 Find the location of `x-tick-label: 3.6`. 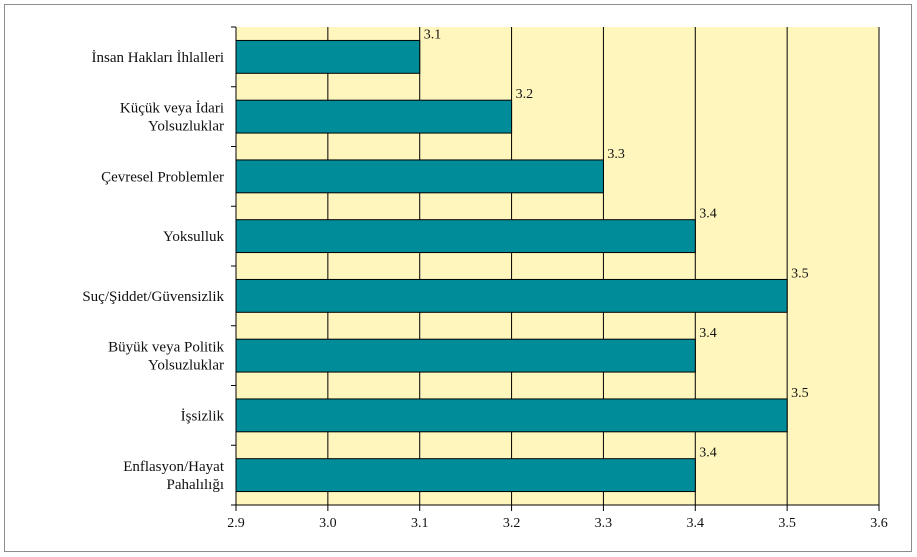

x-tick-label: 3.6 is located at coordinates (879, 523).